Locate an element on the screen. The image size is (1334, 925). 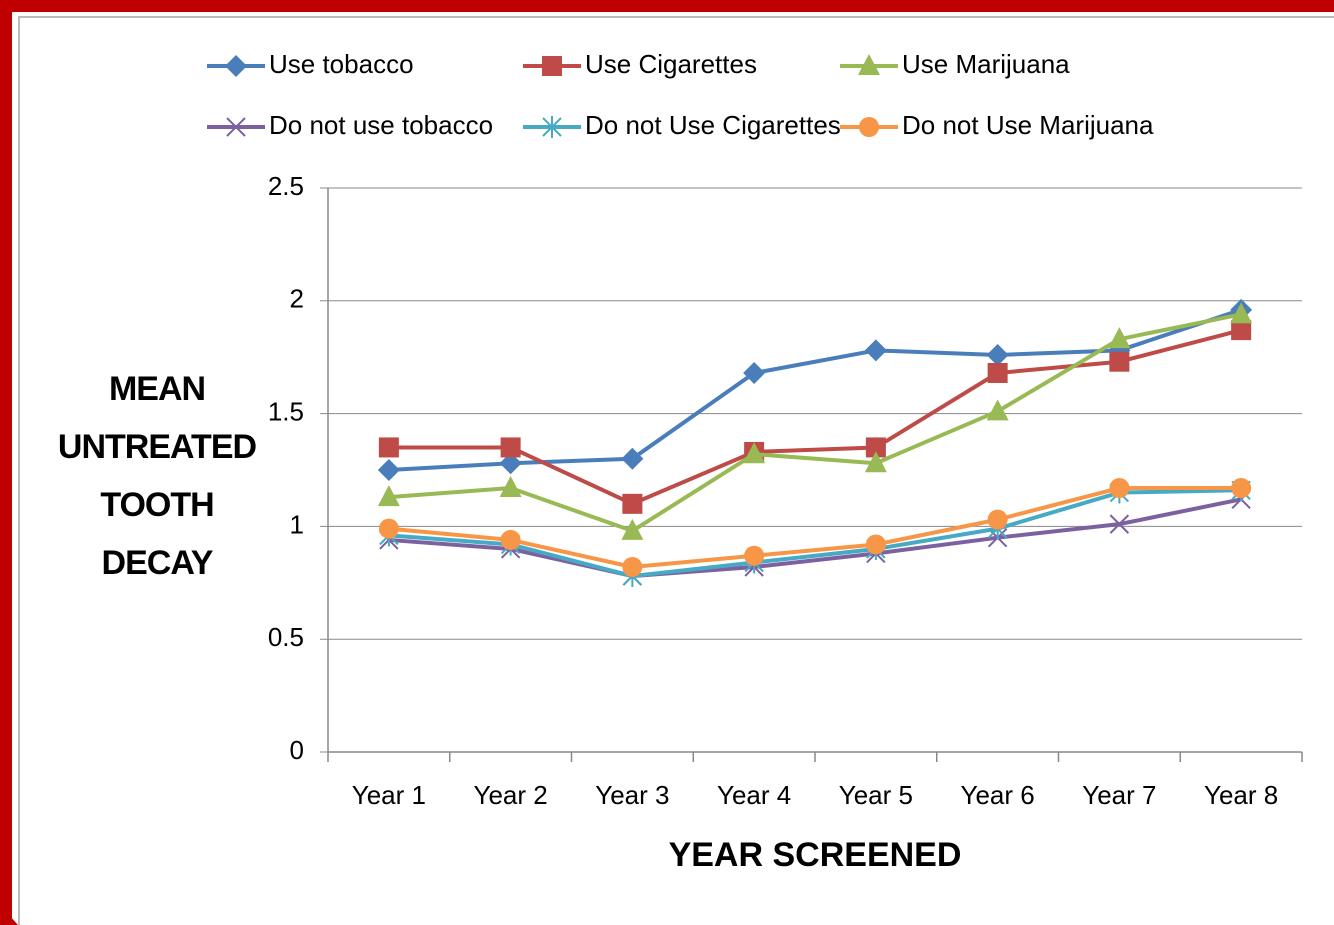
x-tick-label: Year 5 is located at coordinates (876, 795).